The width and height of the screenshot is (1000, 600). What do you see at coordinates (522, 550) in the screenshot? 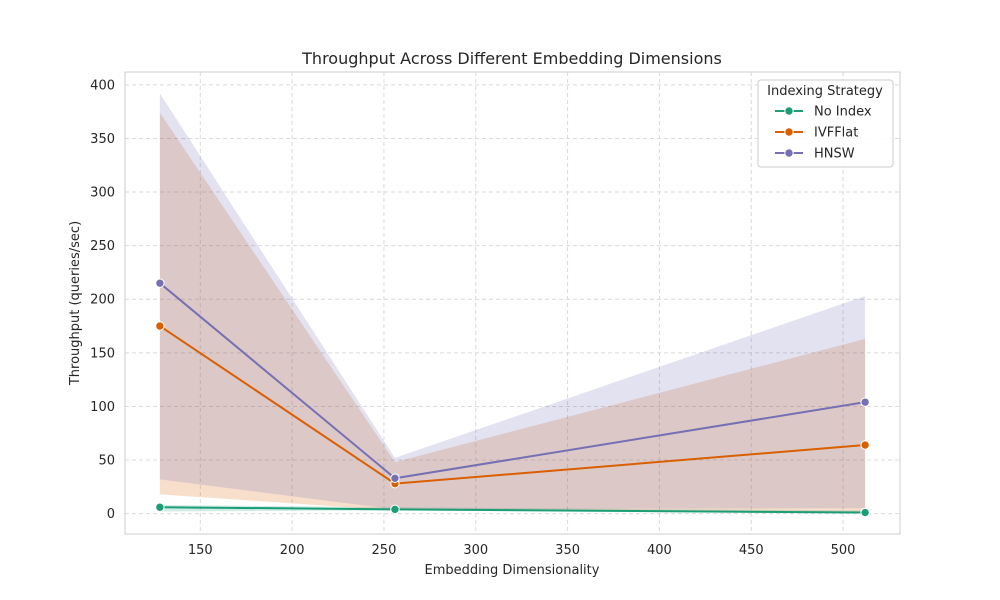
I see `x-axis-ticks: 150 200 250 300 350 400 450 500` at bounding box center [522, 550].